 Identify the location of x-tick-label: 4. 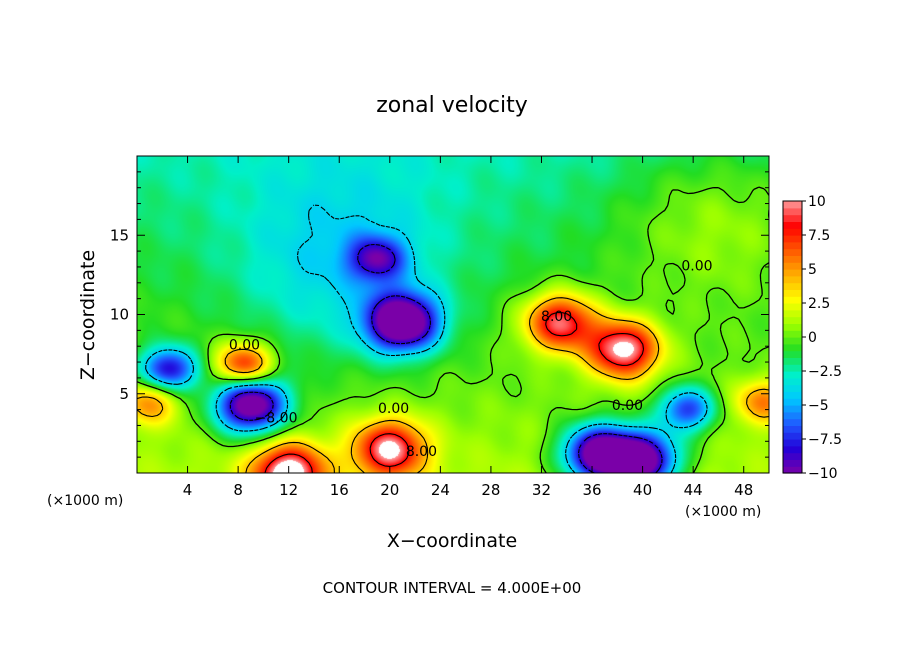
(188, 490).